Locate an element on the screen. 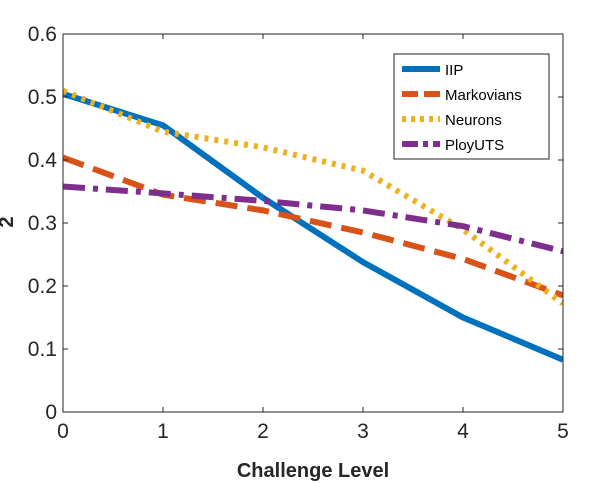 This screenshot has width=598, height=483. x-tick-label: 1 is located at coordinates (163, 431).